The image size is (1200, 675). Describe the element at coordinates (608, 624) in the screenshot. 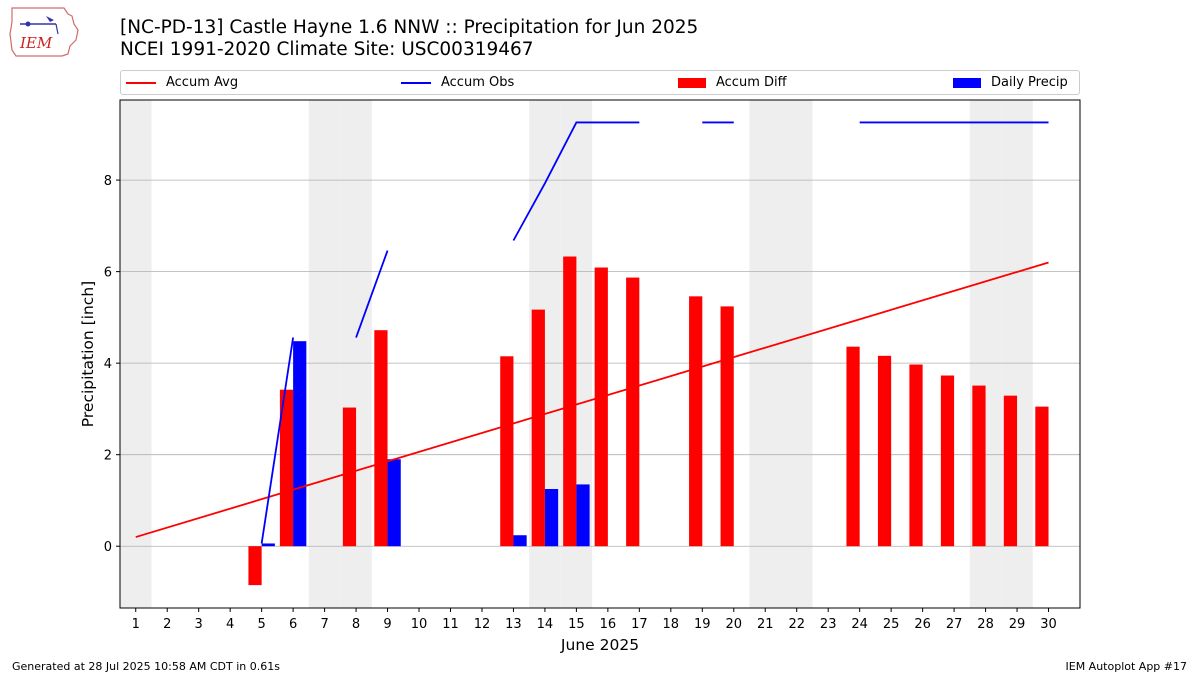

I see `x-tick-label-16: 16` at that location.